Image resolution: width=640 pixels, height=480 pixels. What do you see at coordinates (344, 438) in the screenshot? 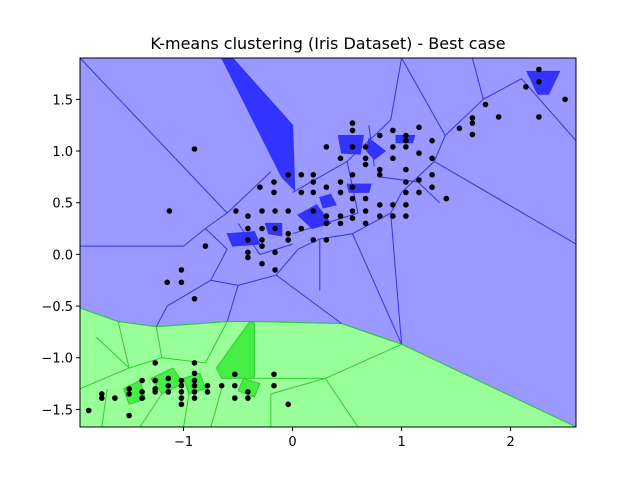
I see `x-axis: −1 0 1 2` at bounding box center [344, 438].